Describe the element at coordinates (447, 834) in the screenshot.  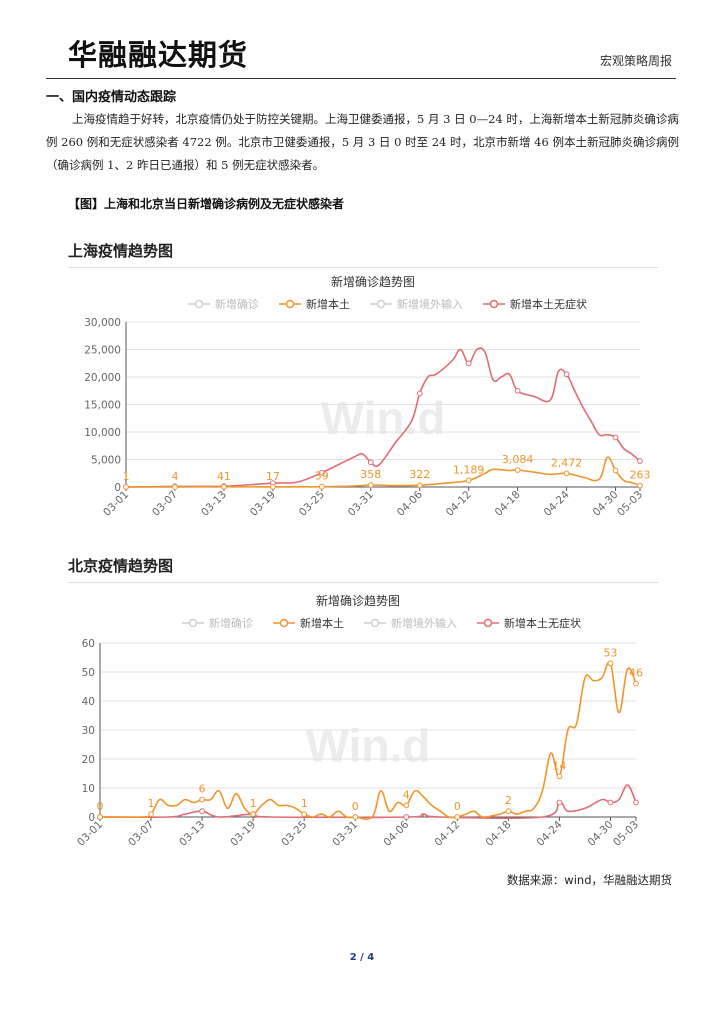
I see `beijing-x-tick-label: 04-12` at that location.